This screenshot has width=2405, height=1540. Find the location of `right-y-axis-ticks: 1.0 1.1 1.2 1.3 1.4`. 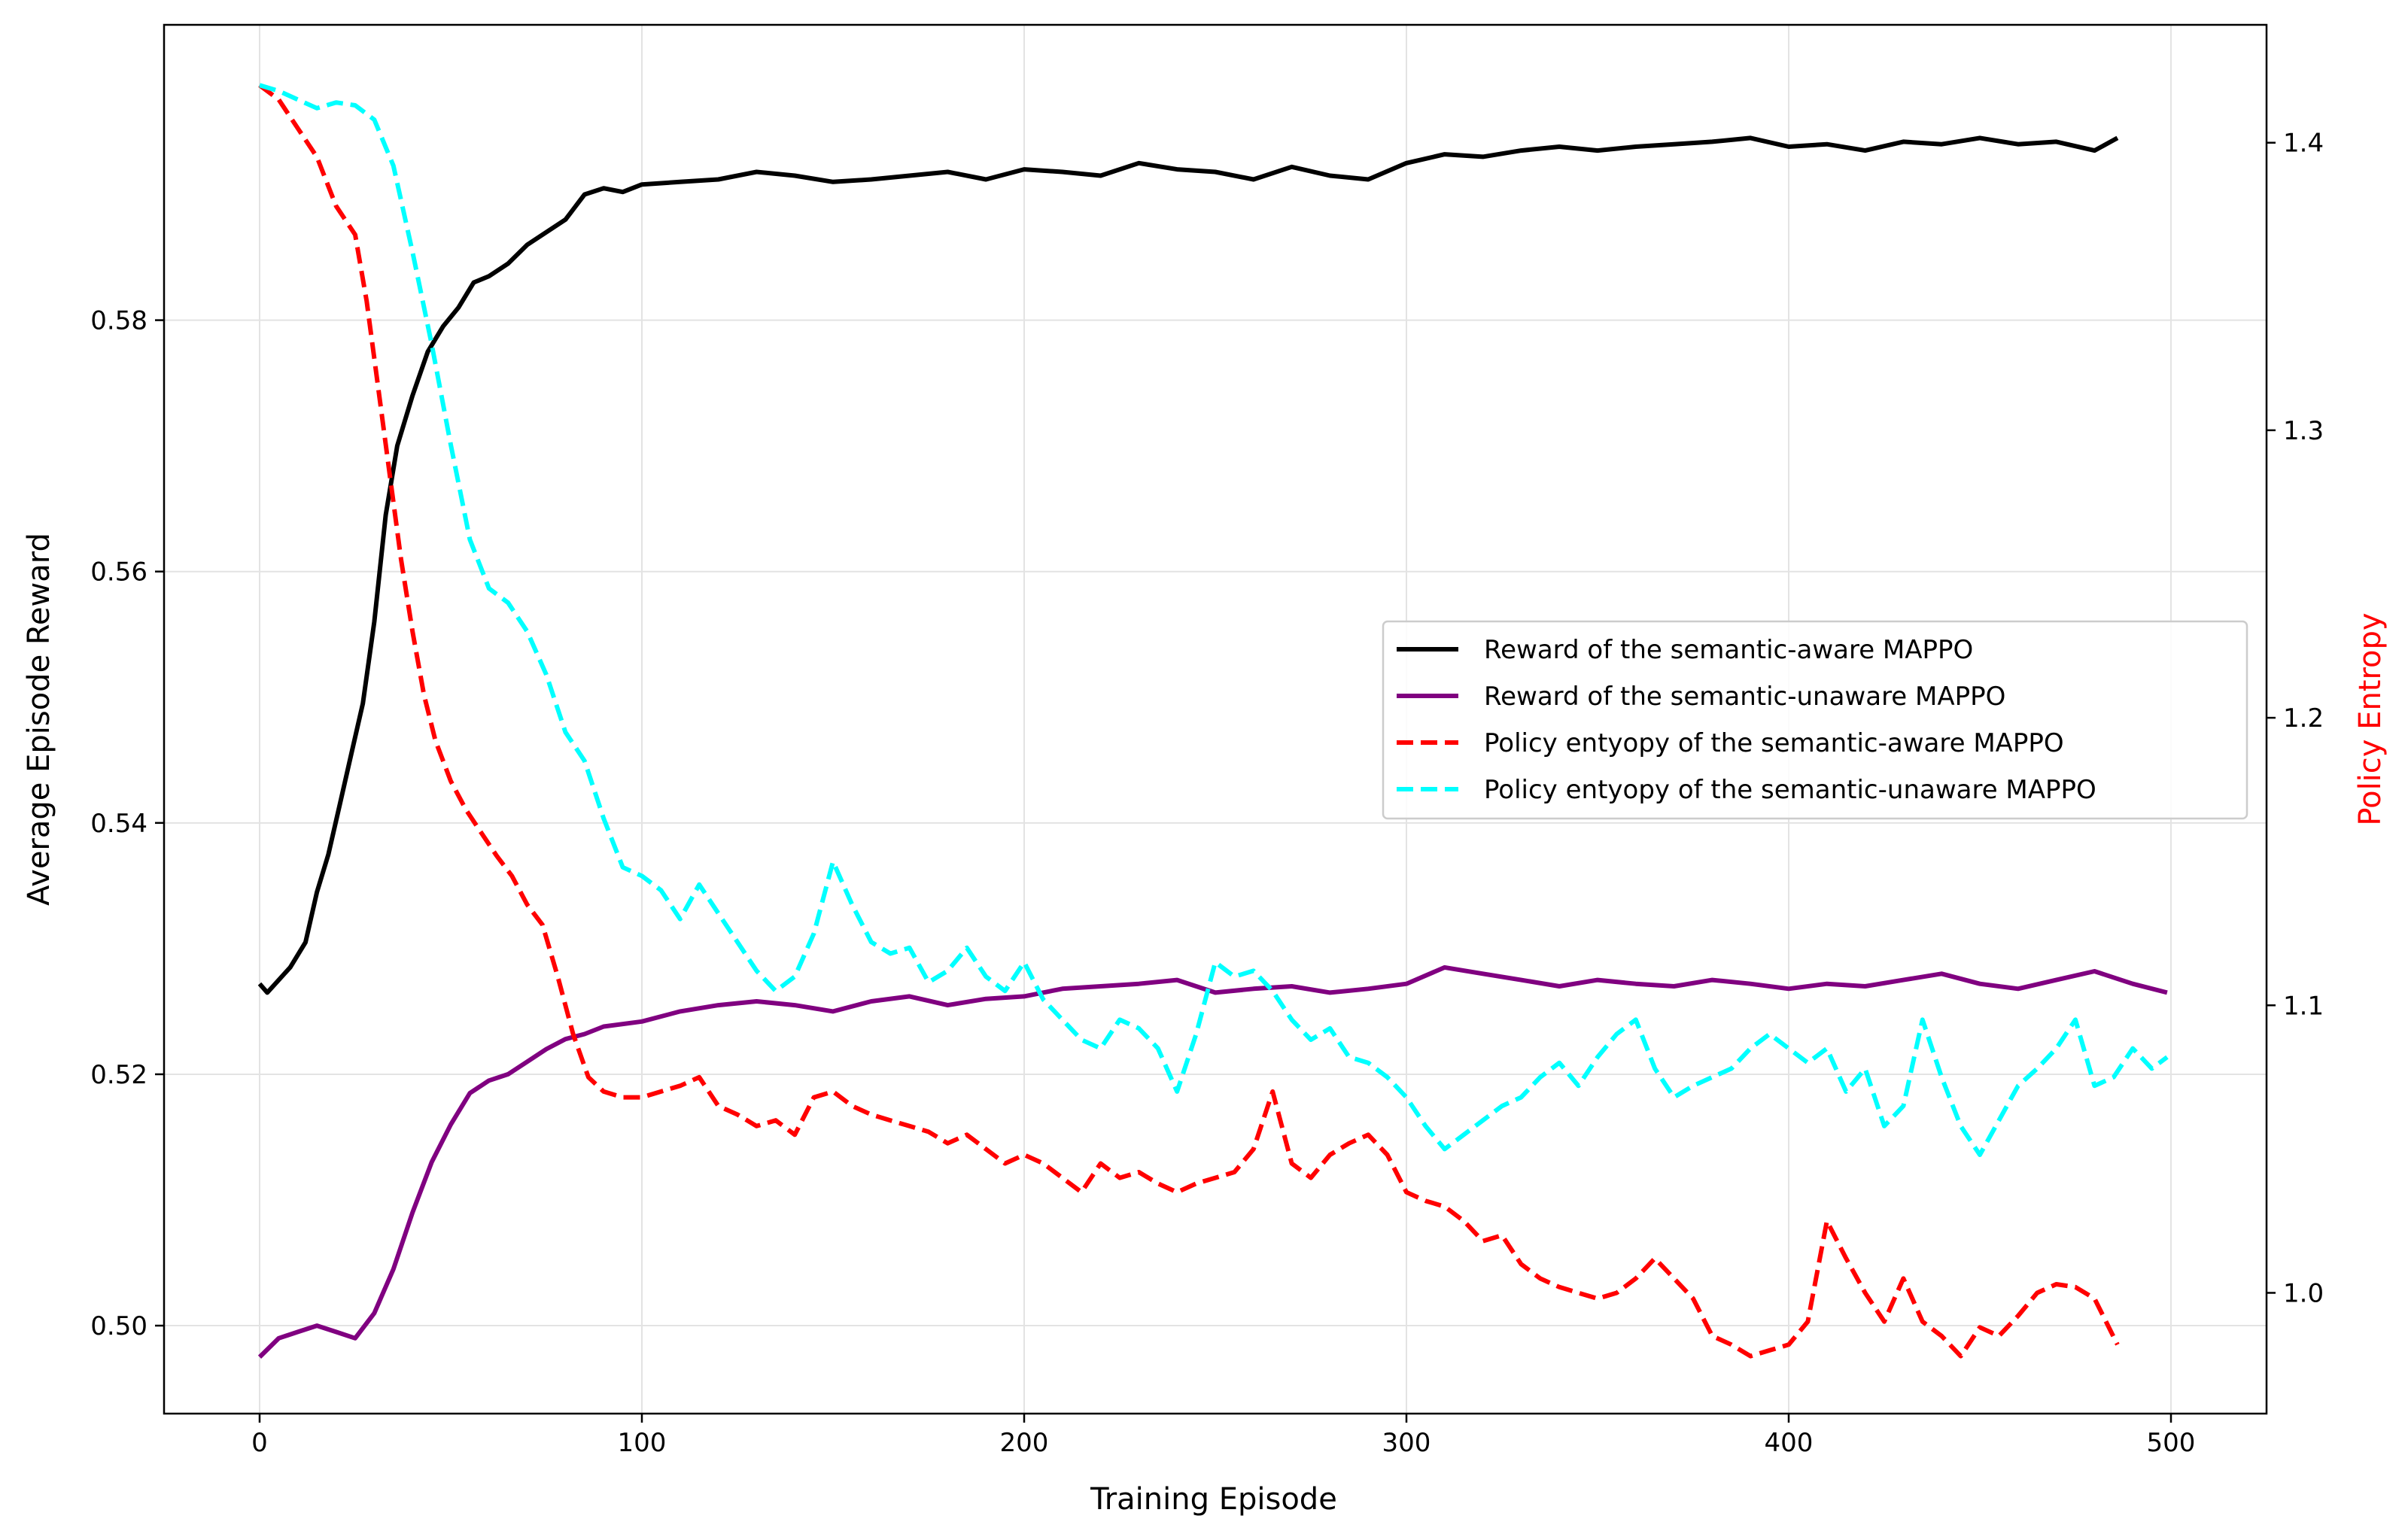

right-y-axis-ticks: 1.0 1.1 1.2 1.3 1.4 is located at coordinates (2295, 718).